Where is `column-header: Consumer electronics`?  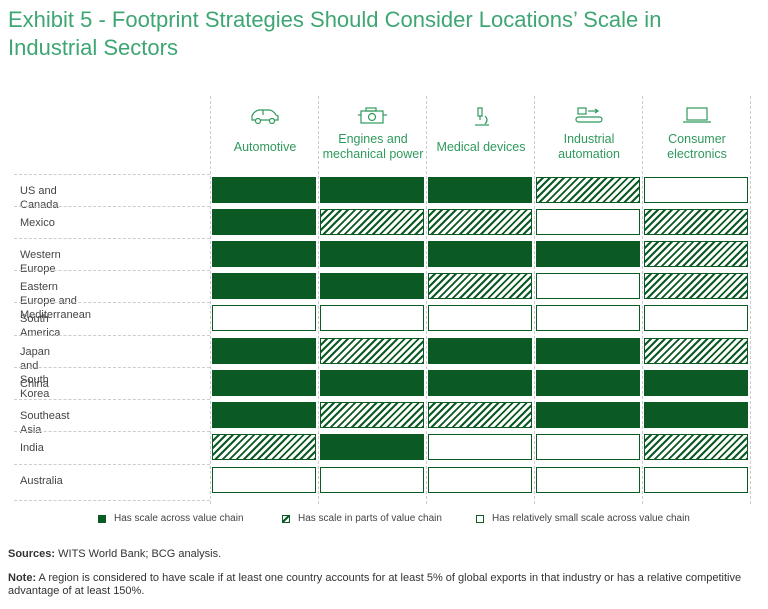
column-header: Consumer electronics is located at coordinates (697, 132).